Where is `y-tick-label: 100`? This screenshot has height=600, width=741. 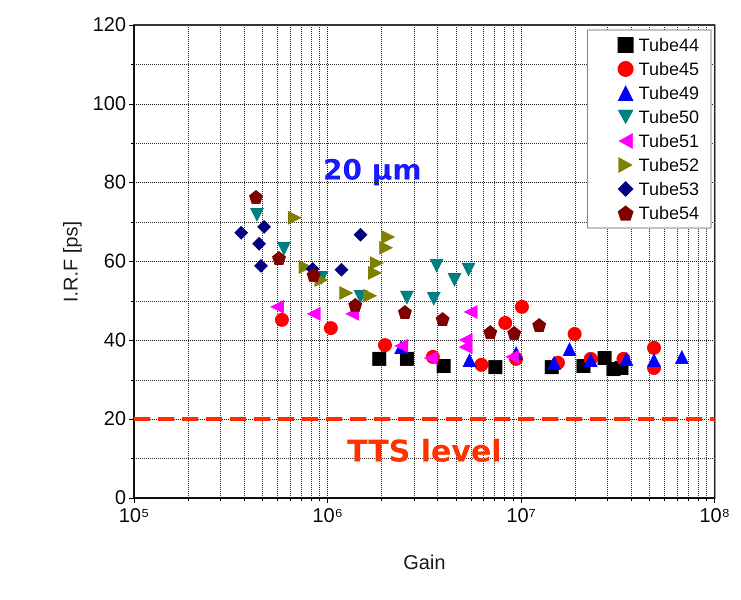 y-tick-label: 100 is located at coordinates (109, 103).